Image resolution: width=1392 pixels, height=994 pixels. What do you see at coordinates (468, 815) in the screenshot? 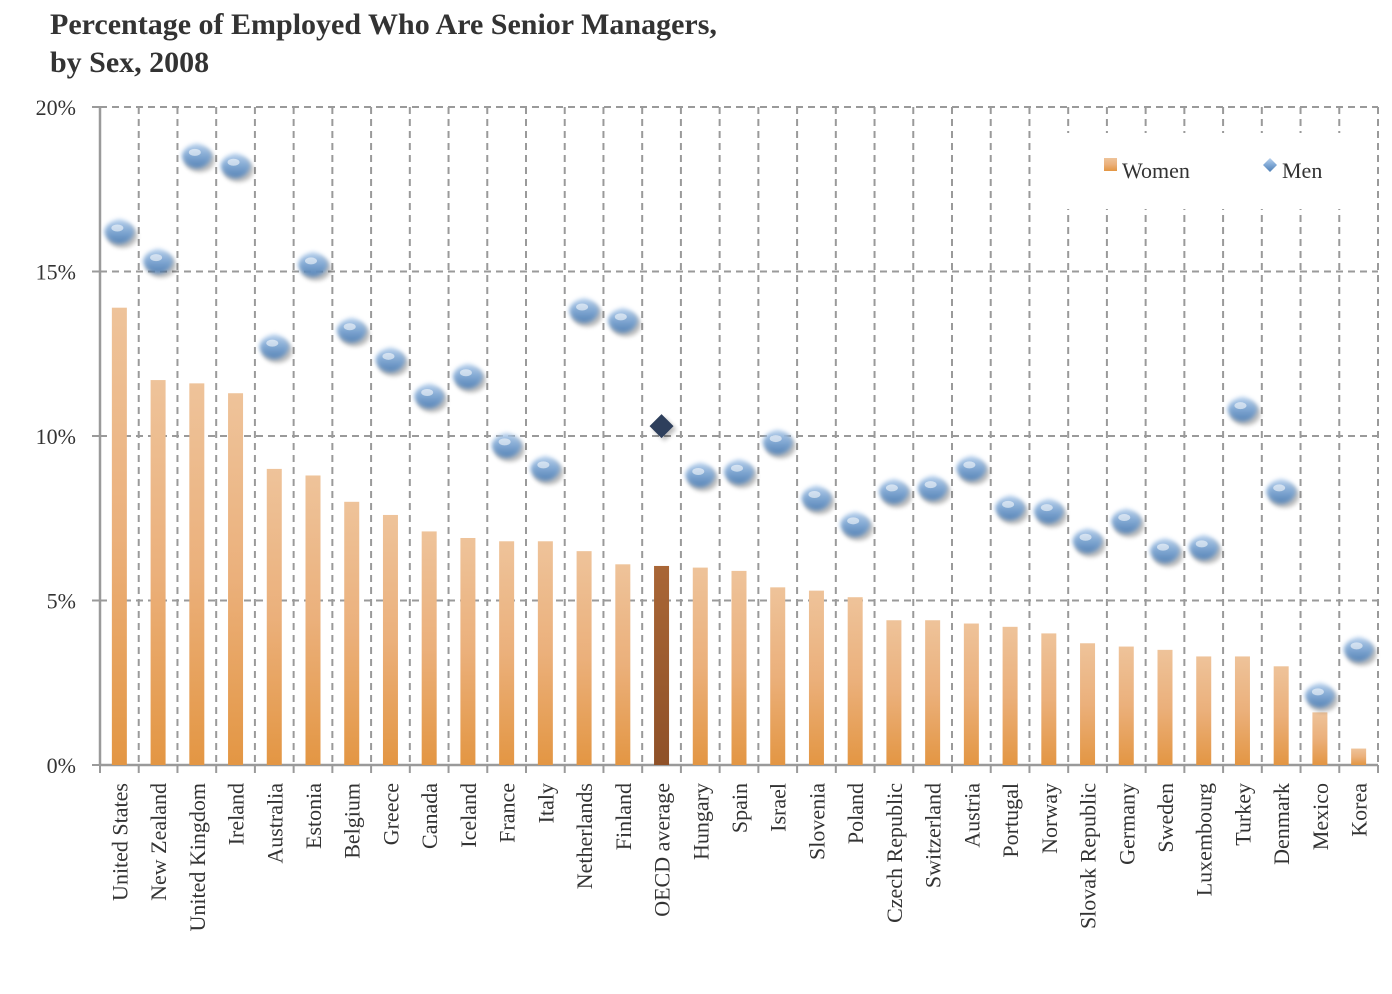
I see `x-category-label: Iceland` at bounding box center [468, 815].